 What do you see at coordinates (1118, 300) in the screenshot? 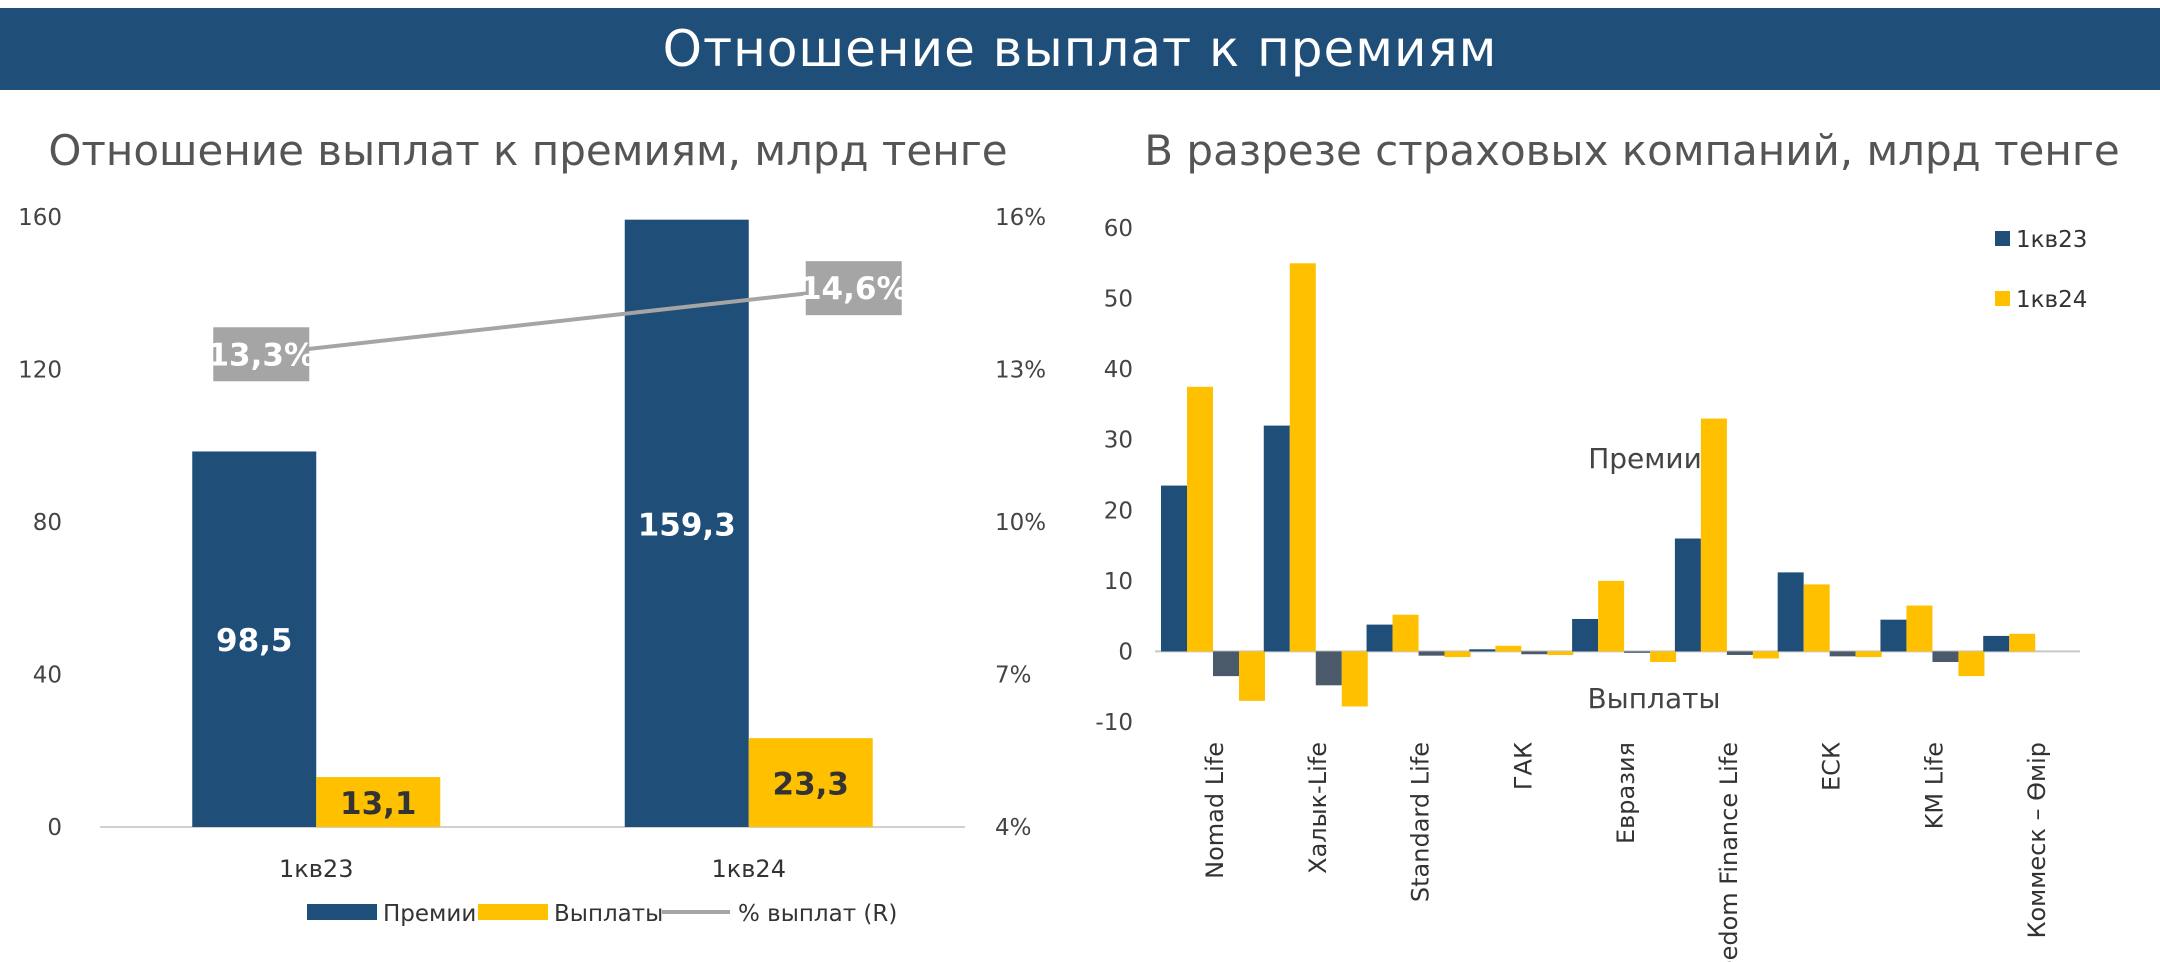
I see `y-tick-label: 50` at bounding box center [1118, 300].